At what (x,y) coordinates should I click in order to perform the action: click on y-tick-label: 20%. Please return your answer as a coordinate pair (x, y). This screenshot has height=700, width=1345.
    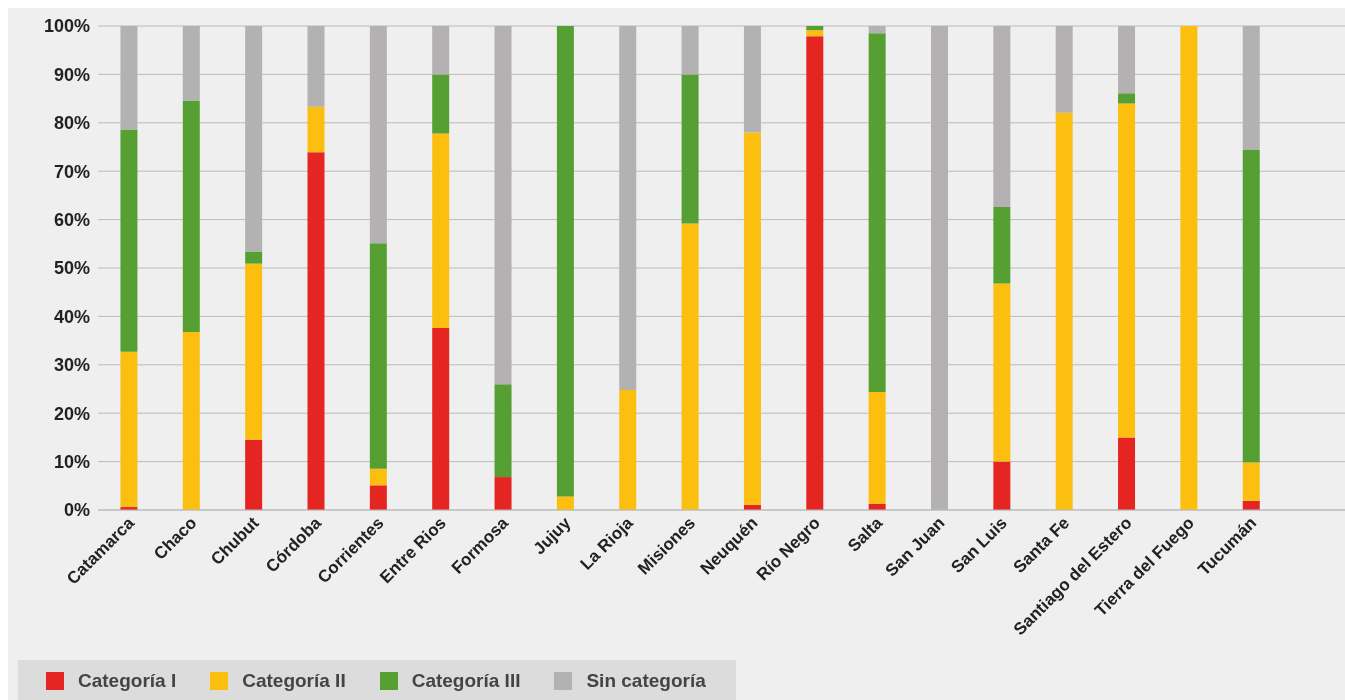
    Looking at the image, I should click on (71, 413).